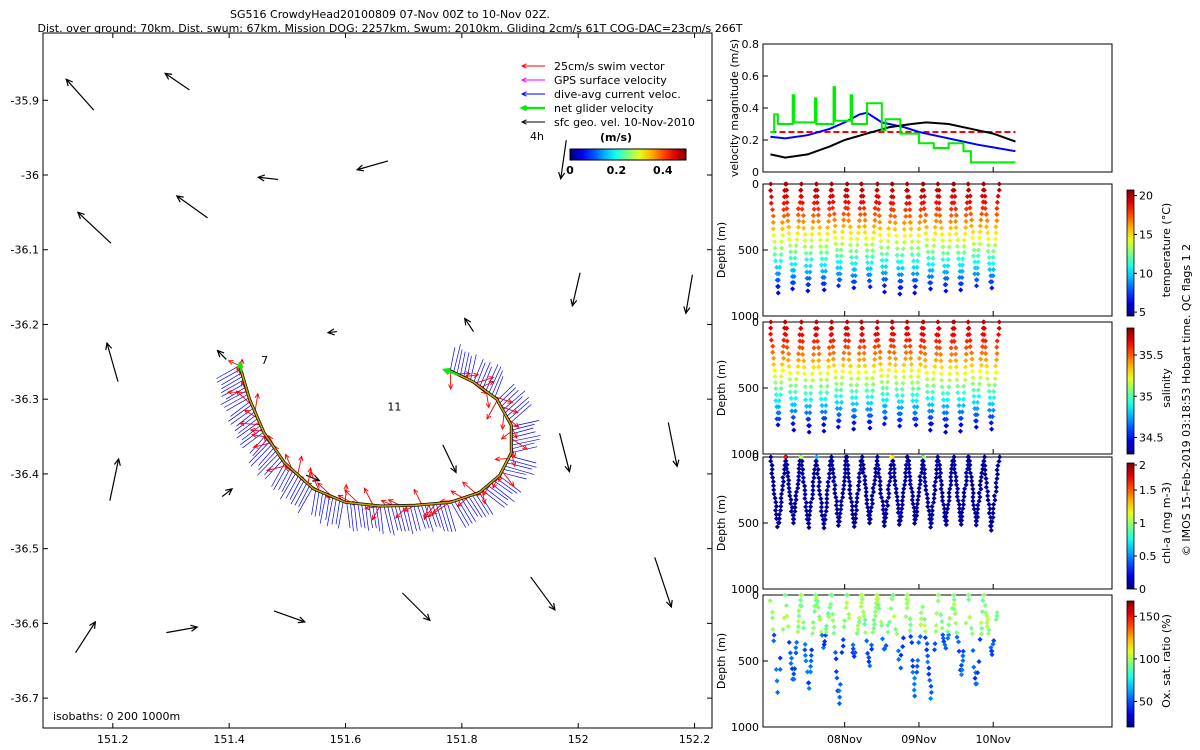  What do you see at coordinates (113, 739) in the screenshot?
I see `map-x-tick-label: 151.2` at bounding box center [113, 739].